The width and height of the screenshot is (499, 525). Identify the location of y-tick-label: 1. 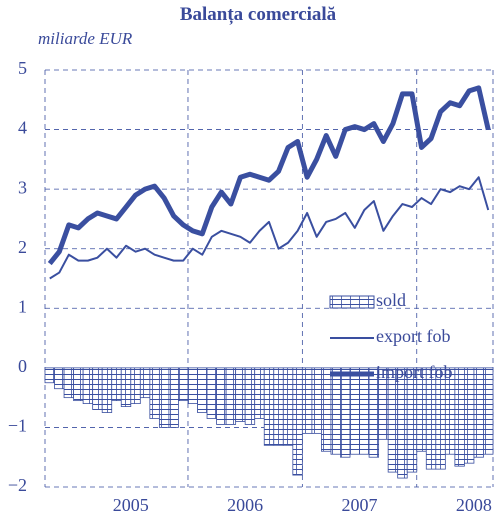
(22, 306).